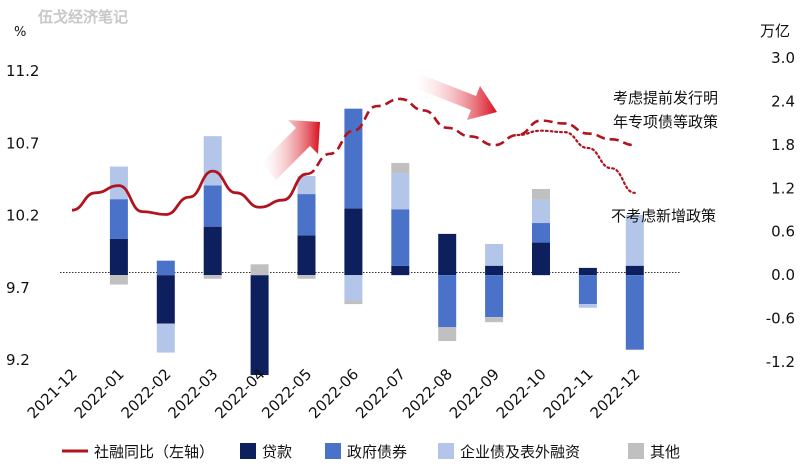 This screenshot has width=800, height=465. I want to click on x-tick-label: 2022-10, so click(521, 393).